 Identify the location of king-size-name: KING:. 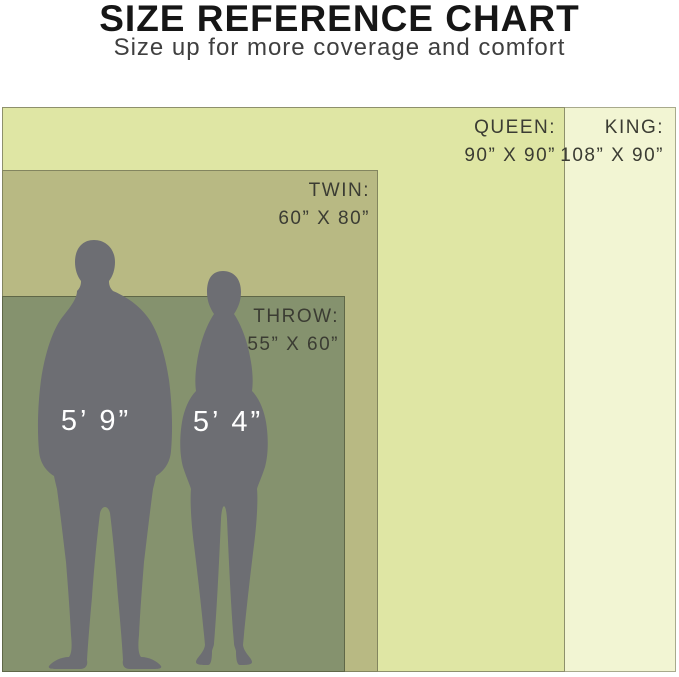
(634, 127).